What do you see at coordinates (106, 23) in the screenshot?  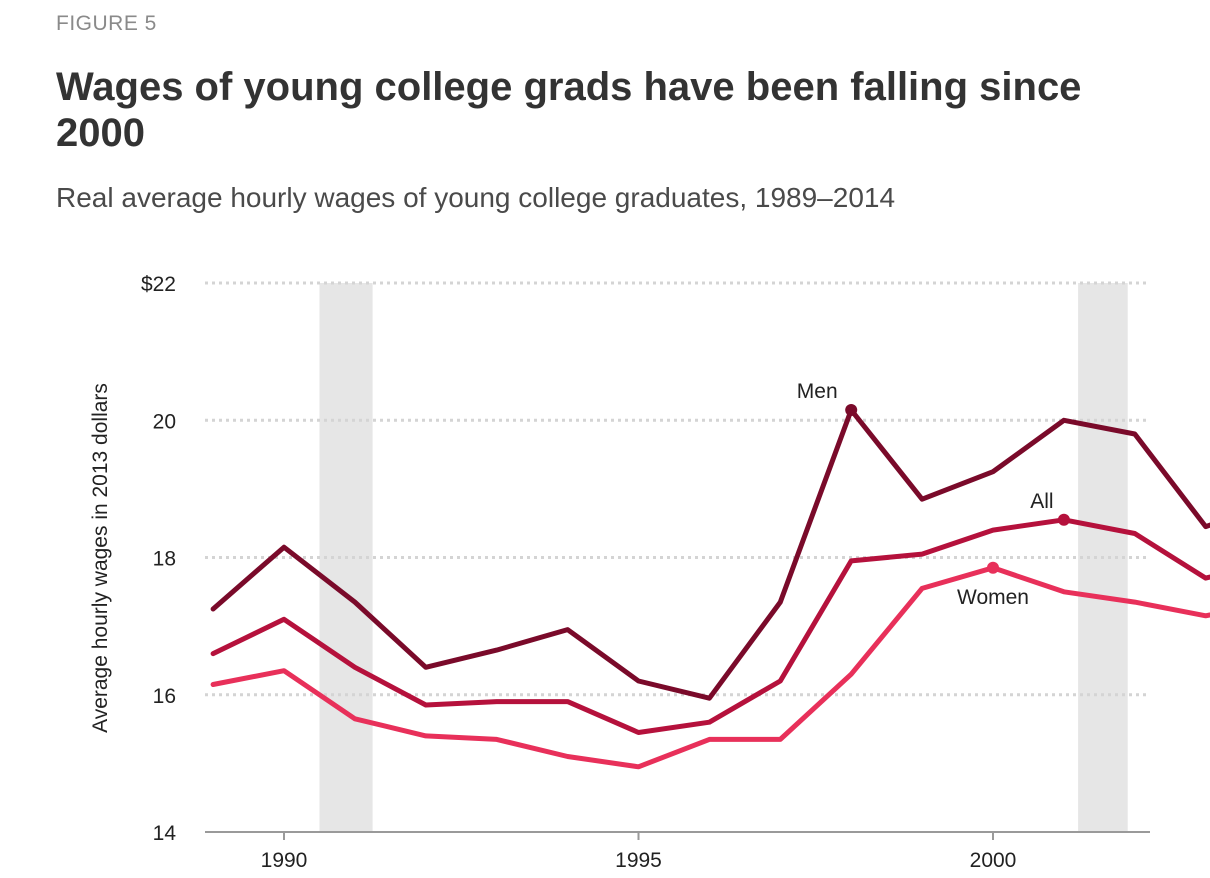 I see `figure-label: FIGURE 5` at bounding box center [106, 23].